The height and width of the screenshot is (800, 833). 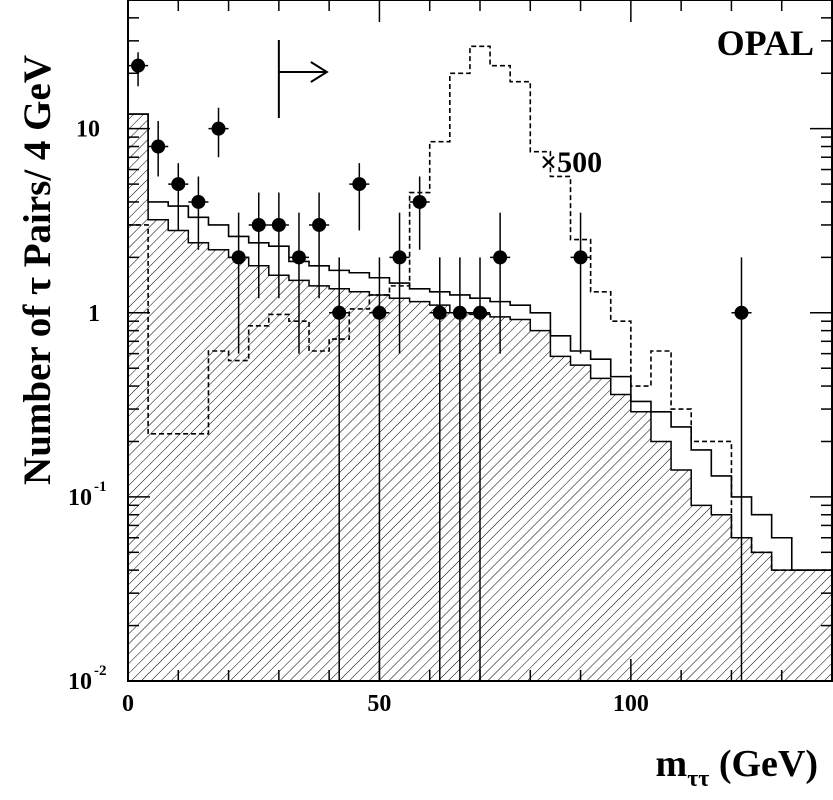 I want to click on scale-annotation: ×500, so click(x=571, y=162).